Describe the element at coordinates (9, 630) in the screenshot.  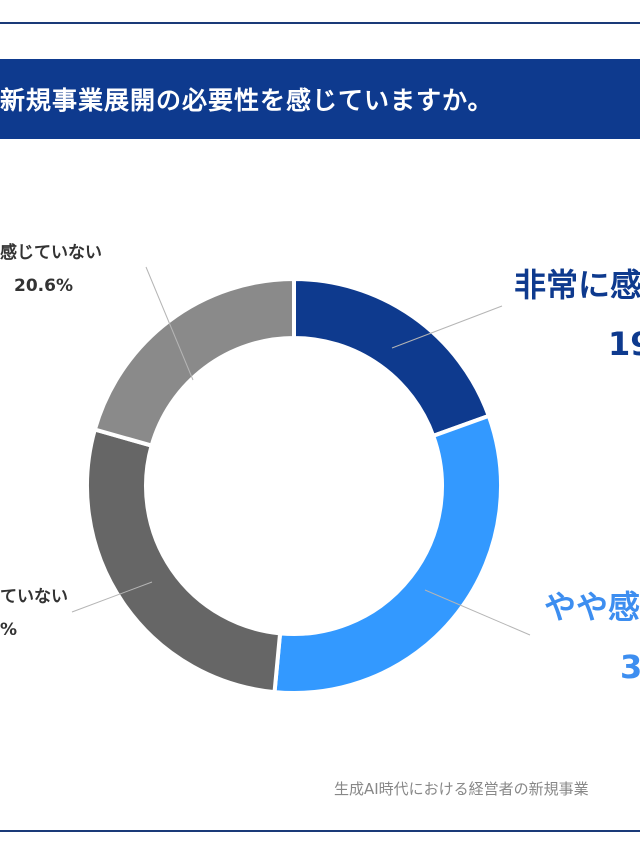
I see `label-slice-3-value: %` at that location.